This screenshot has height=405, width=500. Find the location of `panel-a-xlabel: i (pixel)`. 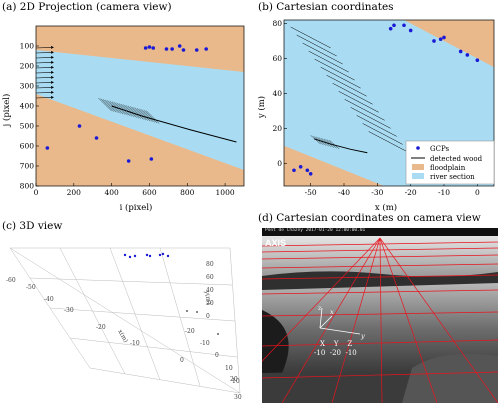

panel-a-xlabel: i (pixel) is located at coordinates (136, 207).